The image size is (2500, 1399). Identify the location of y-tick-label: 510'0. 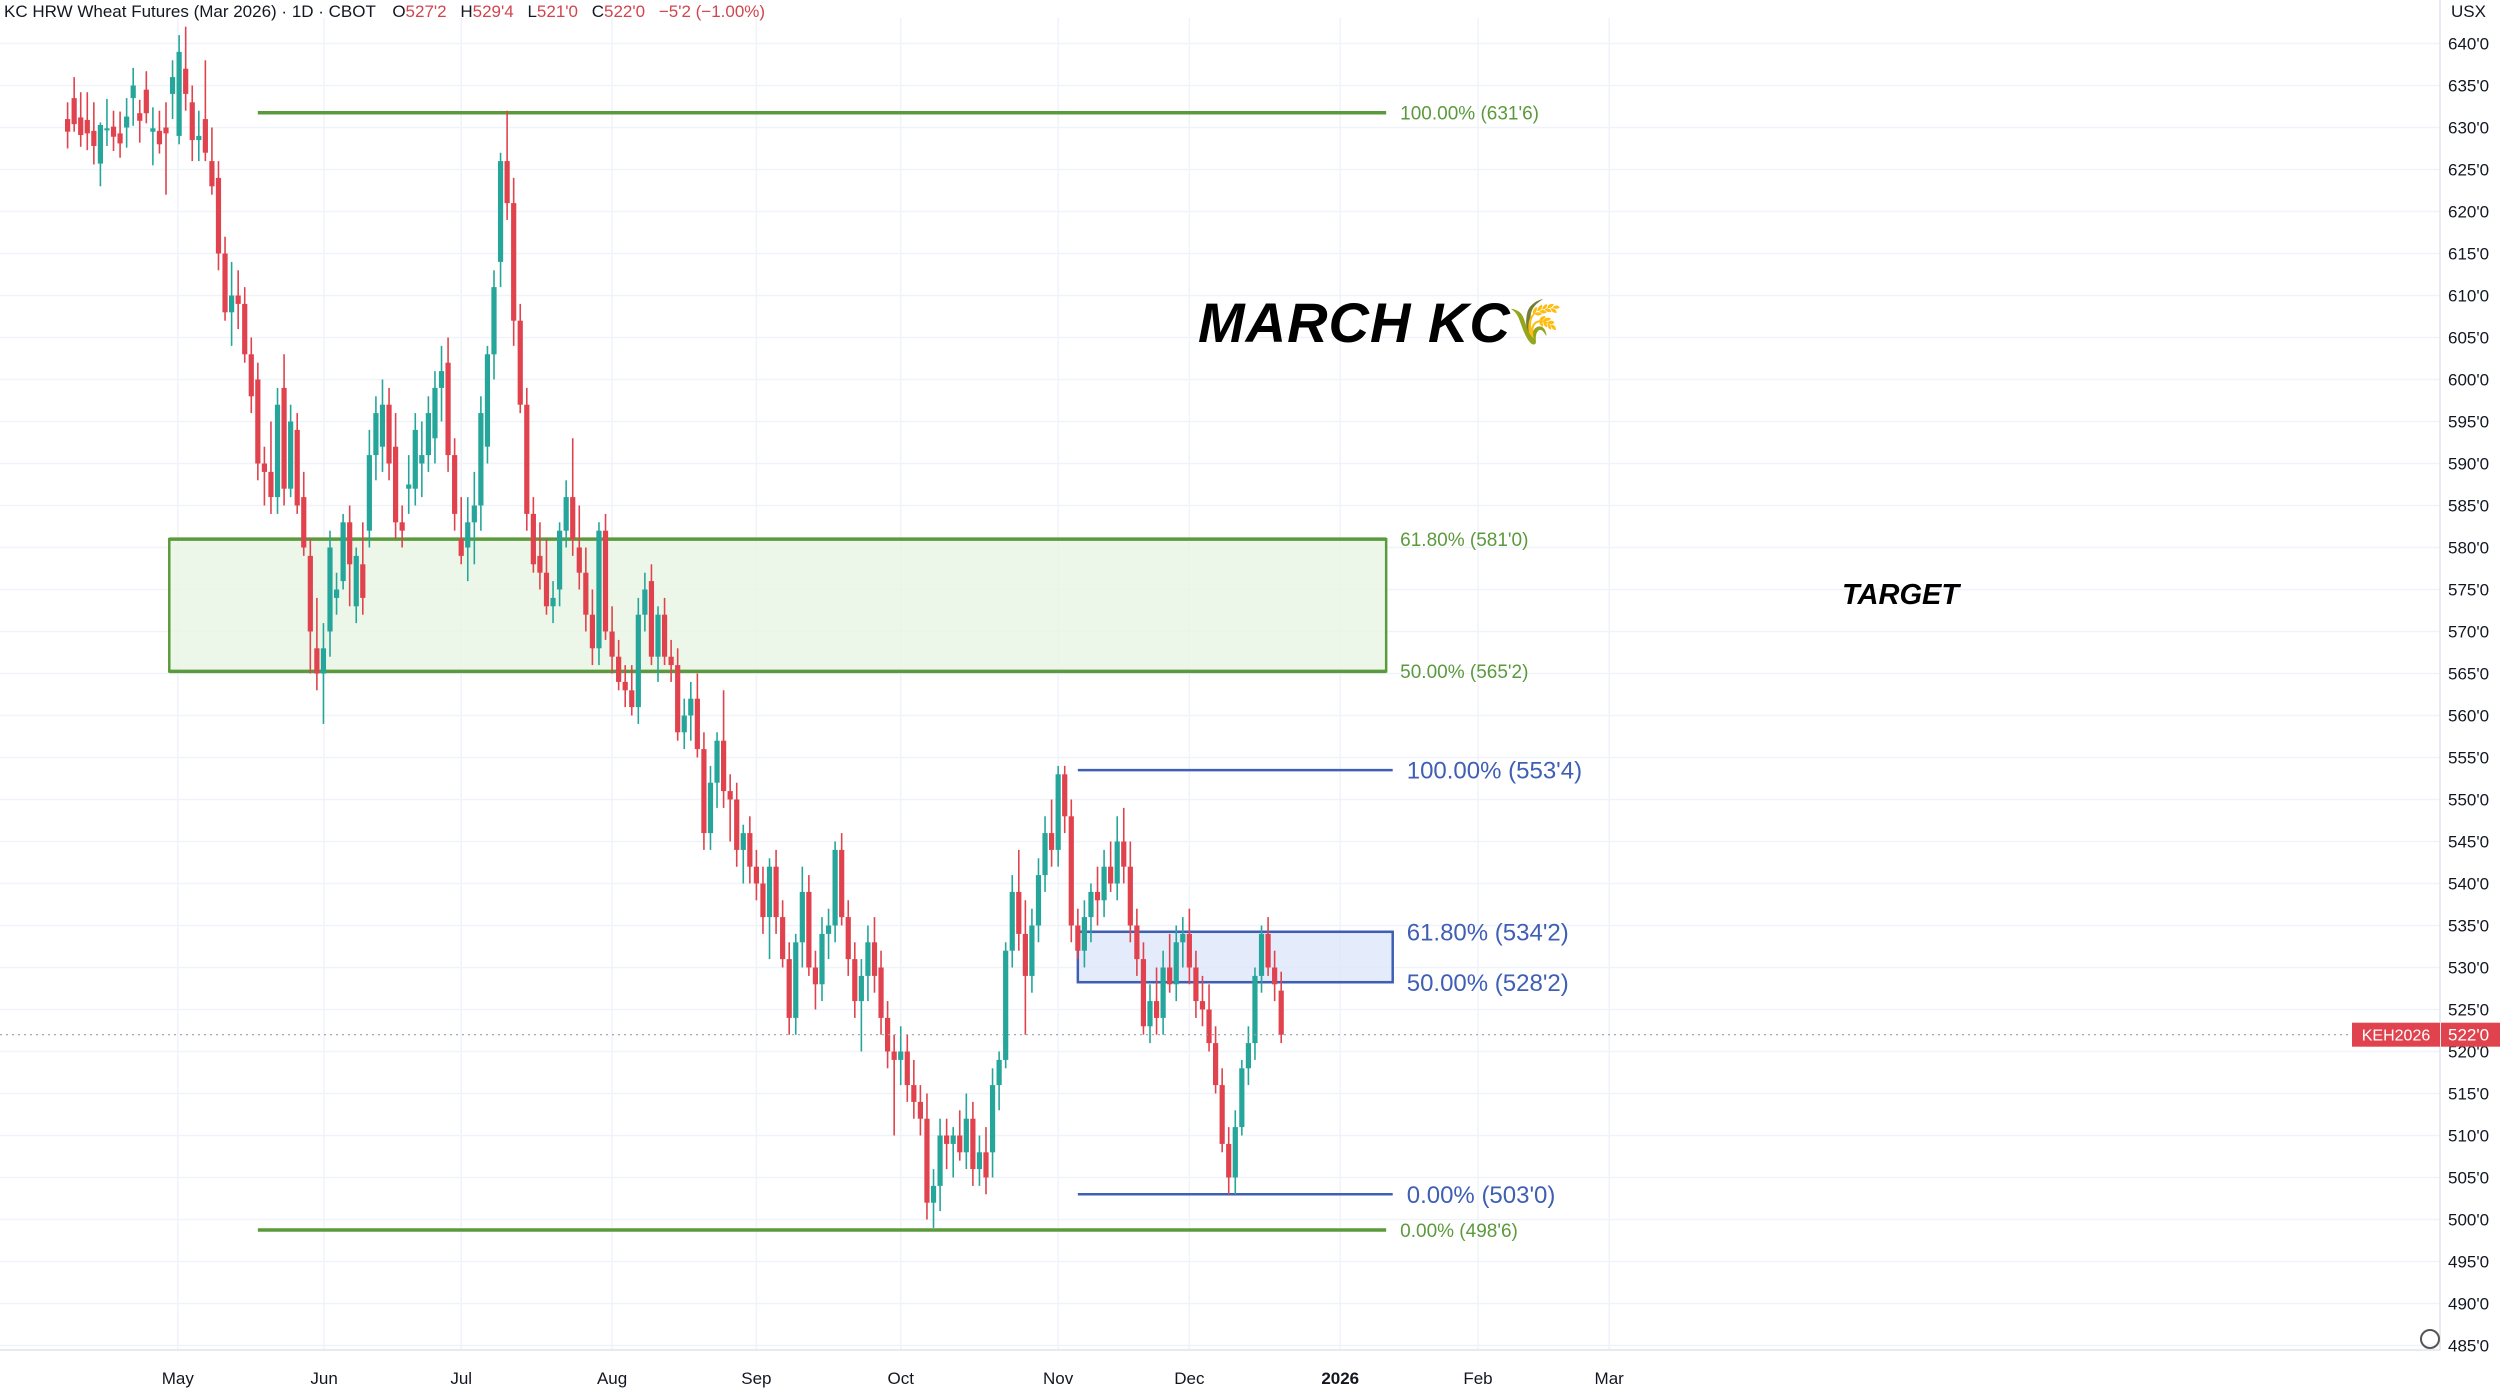
(2468, 1136).